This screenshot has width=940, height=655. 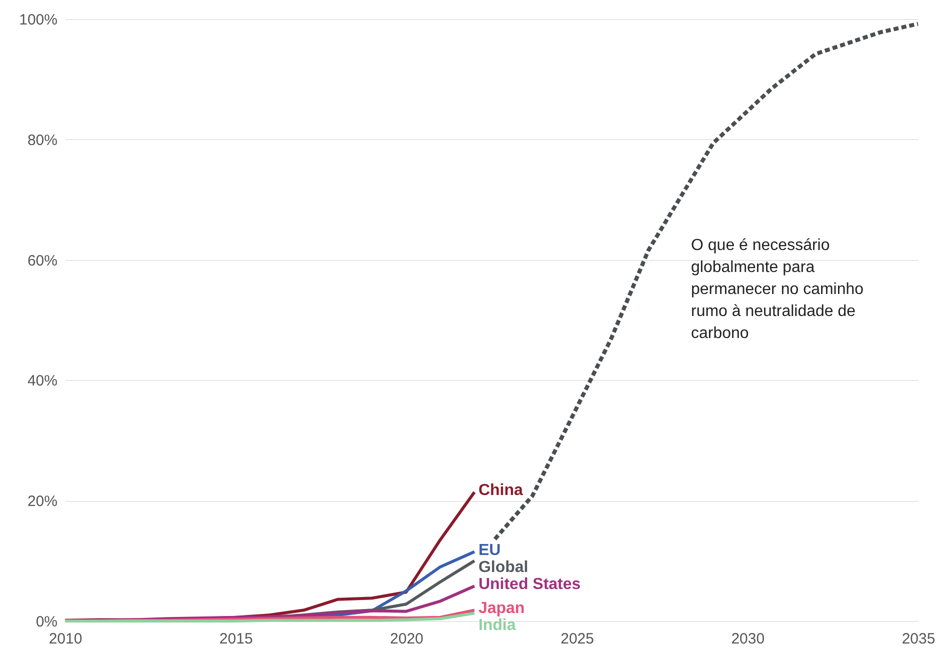 What do you see at coordinates (407, 639) in the screenshot?
I see `x-tick-label: 2020` at bounding box center [407, 639].